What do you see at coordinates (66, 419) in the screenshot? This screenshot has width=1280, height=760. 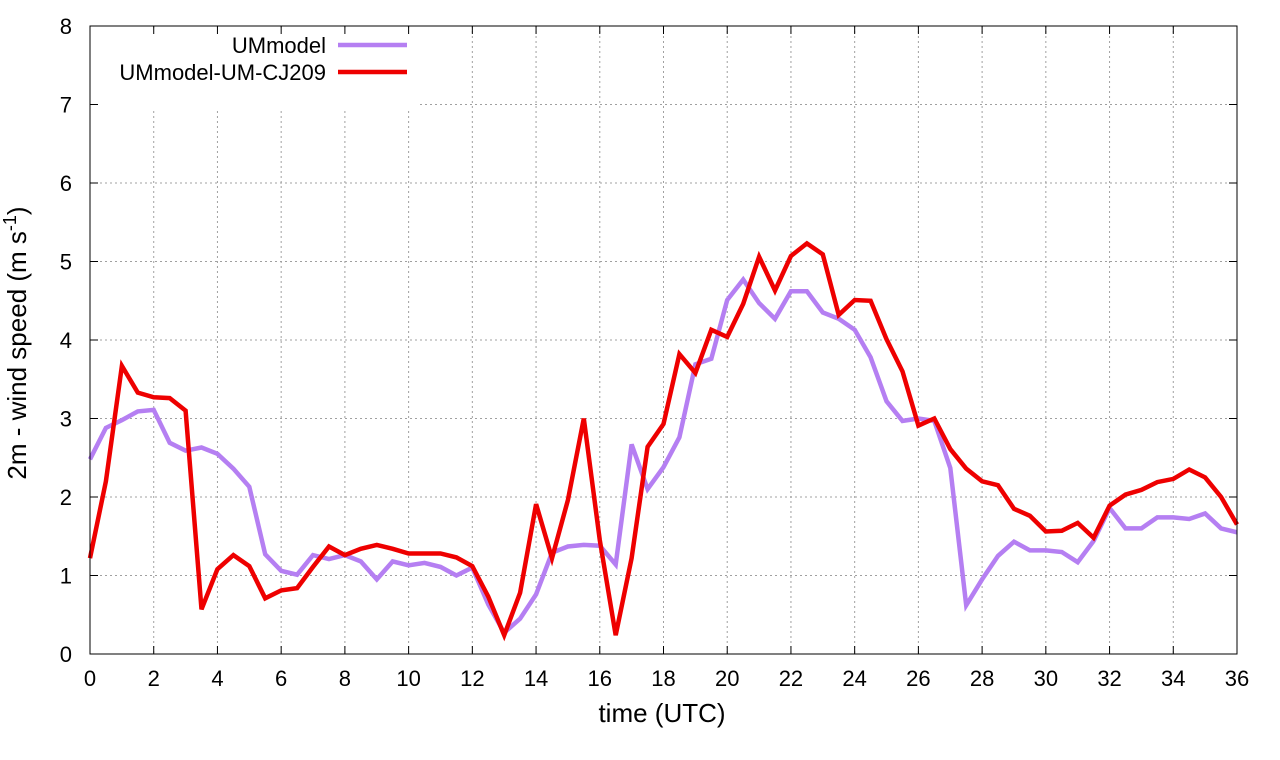 I see `y-tick-label: 3` at bounding box center [66, 419].